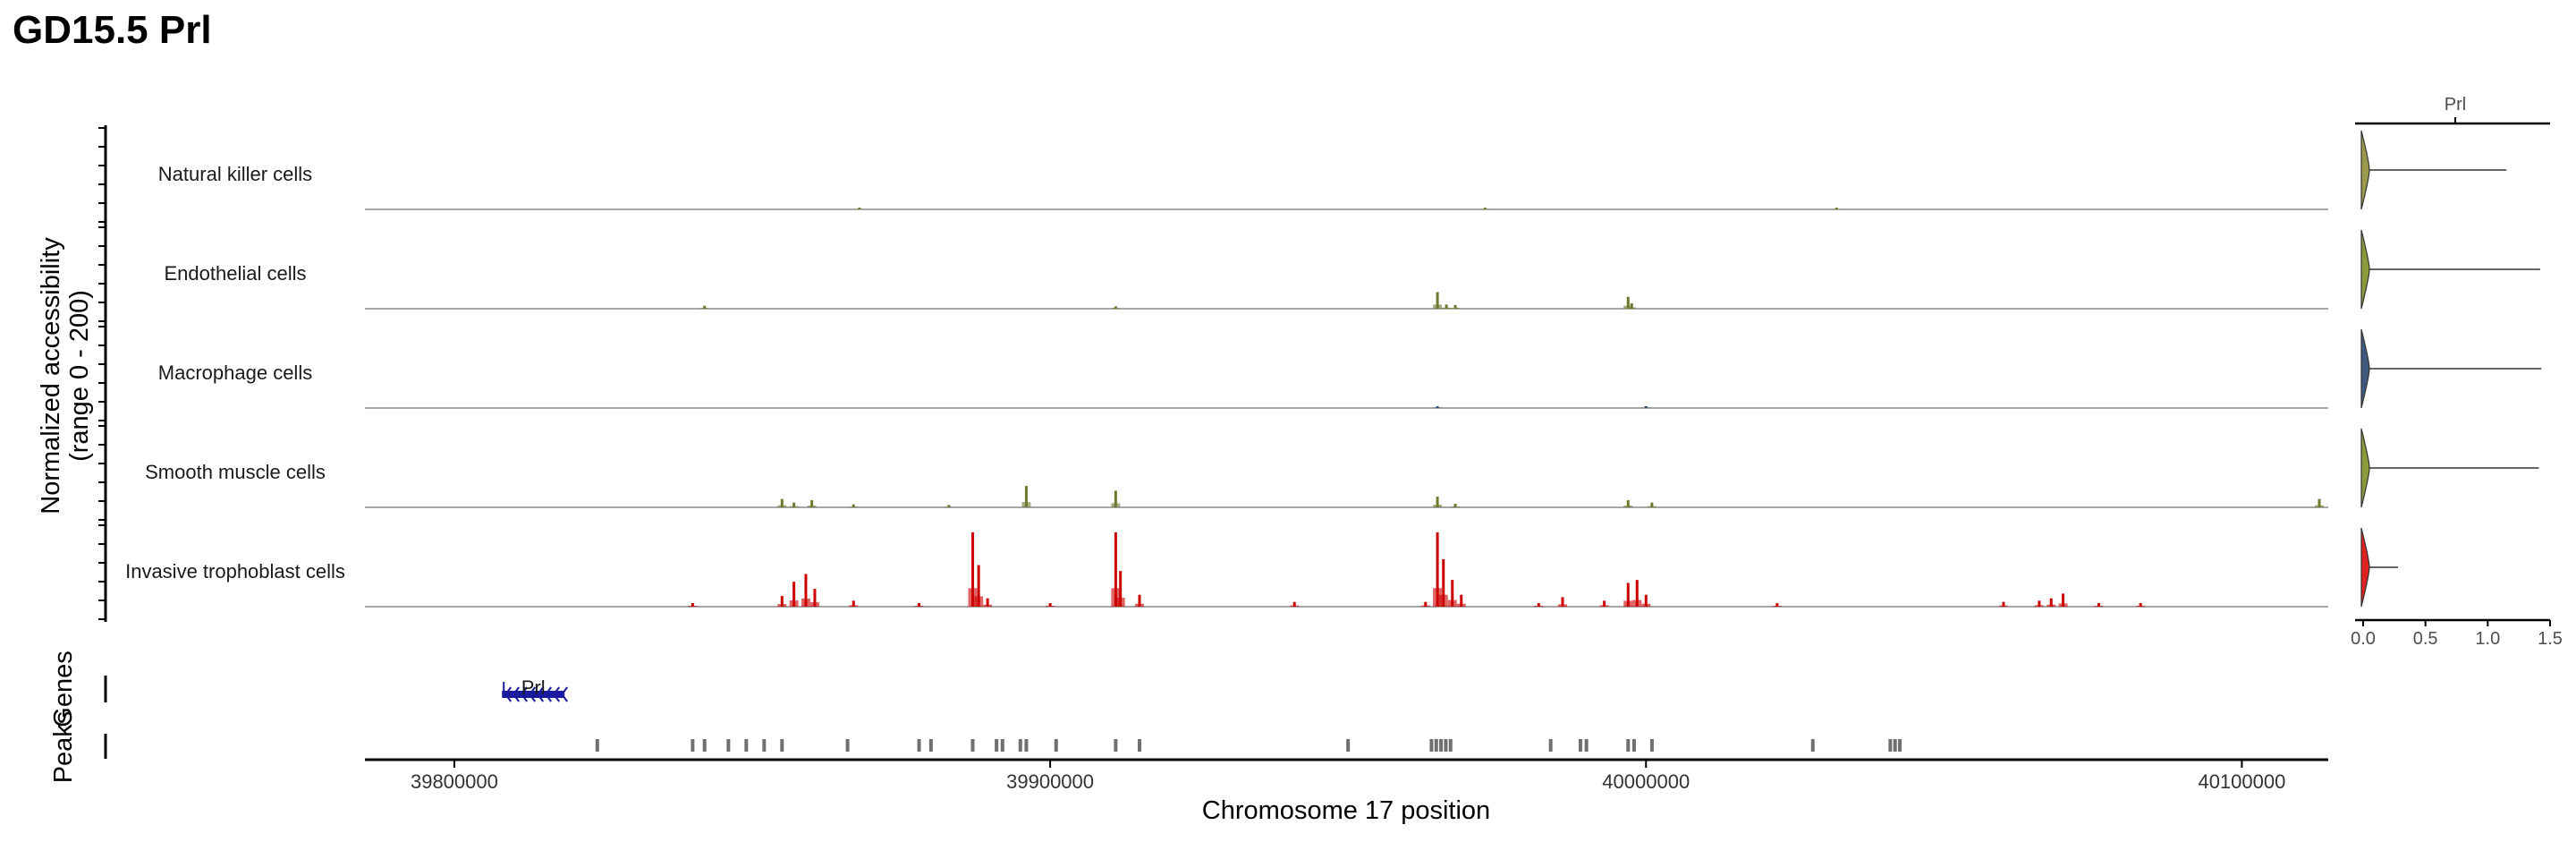  Describe the element at coordinates (975, 747) in the screenshot. I see `peak-annotation-row: Peaks` at that location.